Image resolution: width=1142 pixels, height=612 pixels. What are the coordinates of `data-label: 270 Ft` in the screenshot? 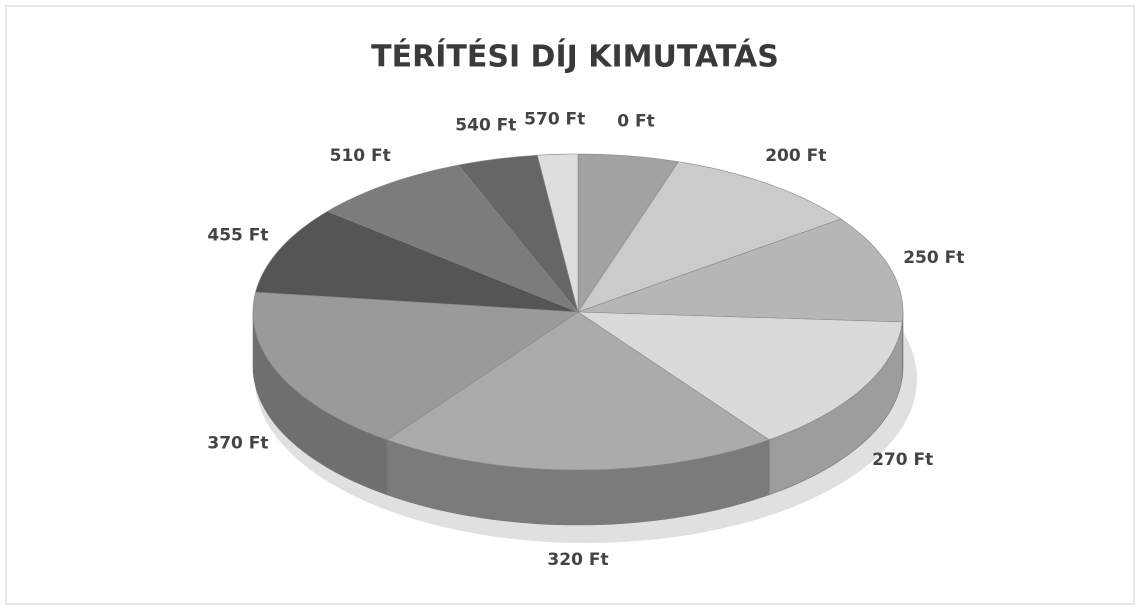 It's located at (902, 460).